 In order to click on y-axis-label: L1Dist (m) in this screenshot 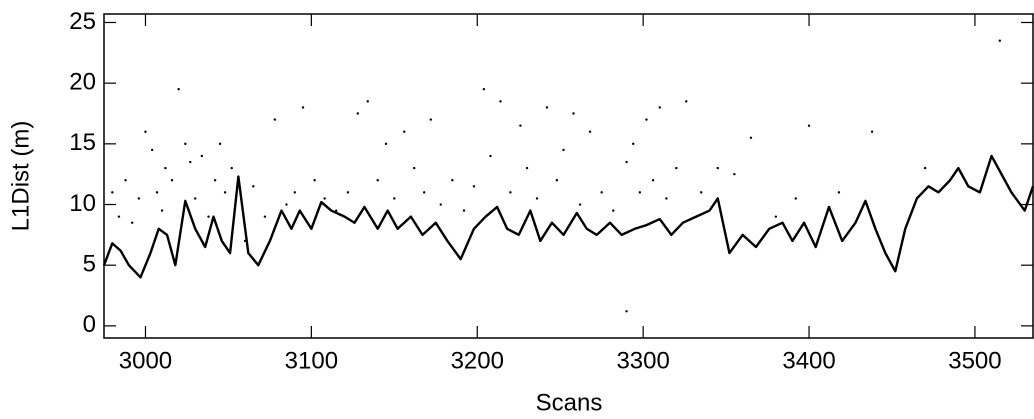, I will do `click(20, 176)`.